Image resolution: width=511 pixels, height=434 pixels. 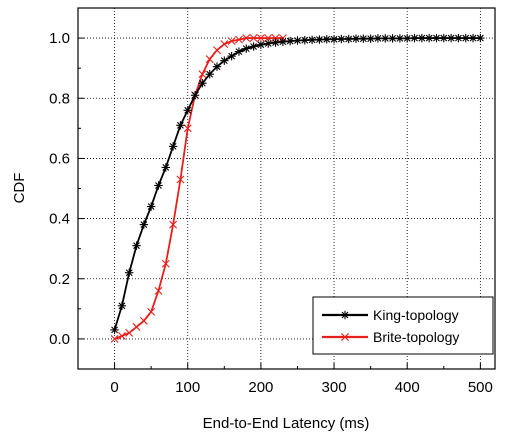 I want to click on legend-box, so click(x=403, y=325).